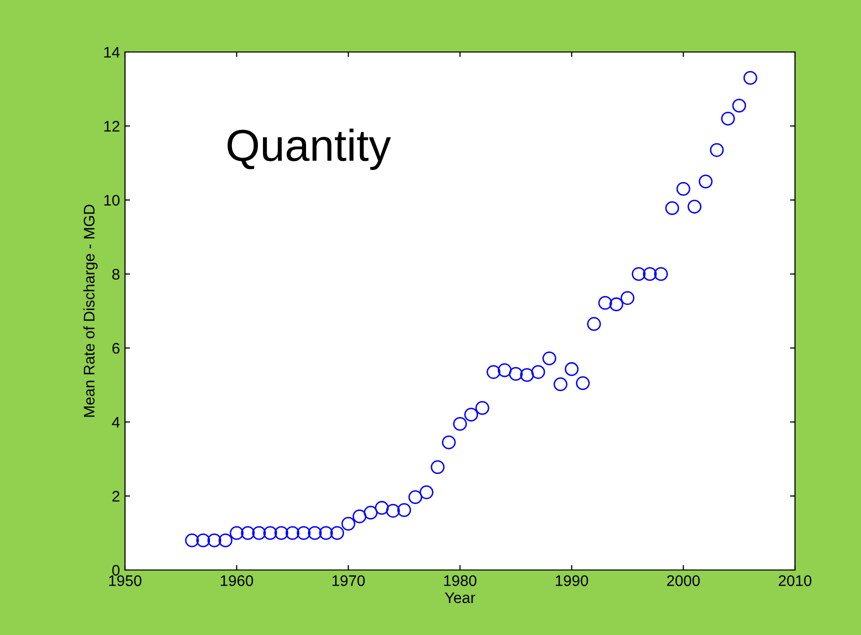 This screenshot has height=635, width=861. What do you see at coordinates (348, 580) in the screenshot?
I see `x-tick-label: 1970` at bounding box center [348, 580].